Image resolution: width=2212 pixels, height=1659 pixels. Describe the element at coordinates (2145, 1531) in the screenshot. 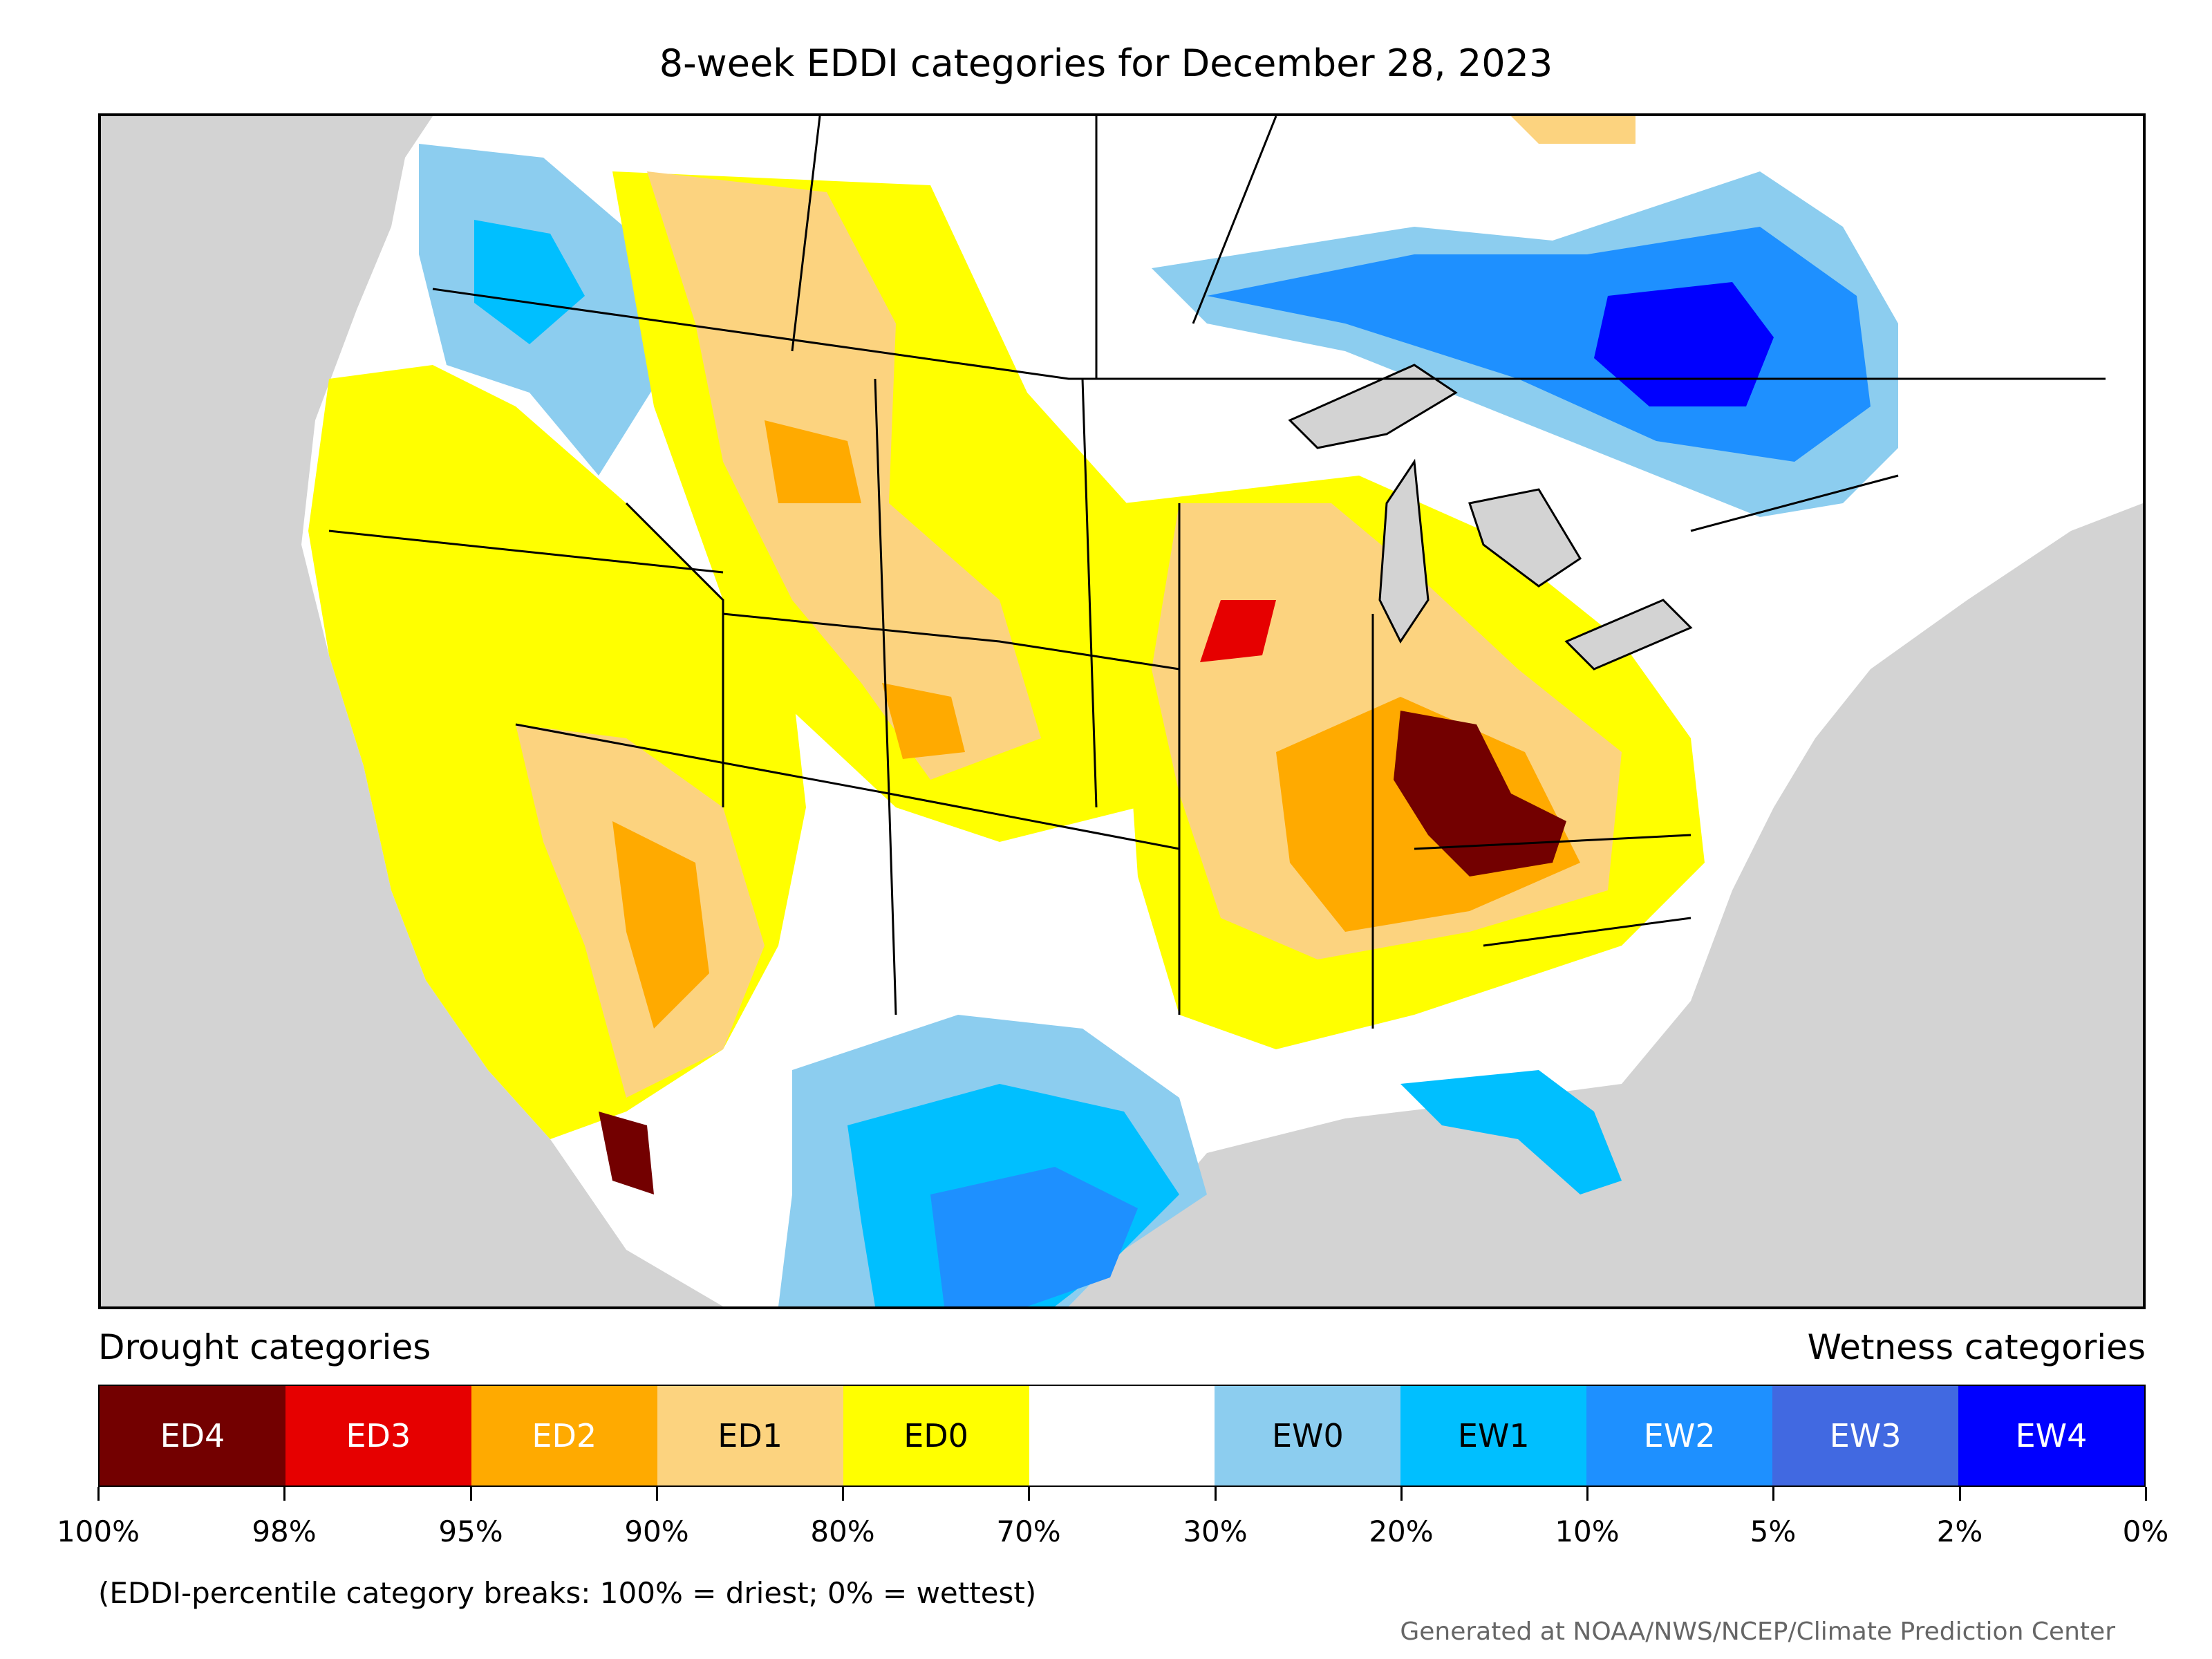

I see `tick-label: 0%` at that location.